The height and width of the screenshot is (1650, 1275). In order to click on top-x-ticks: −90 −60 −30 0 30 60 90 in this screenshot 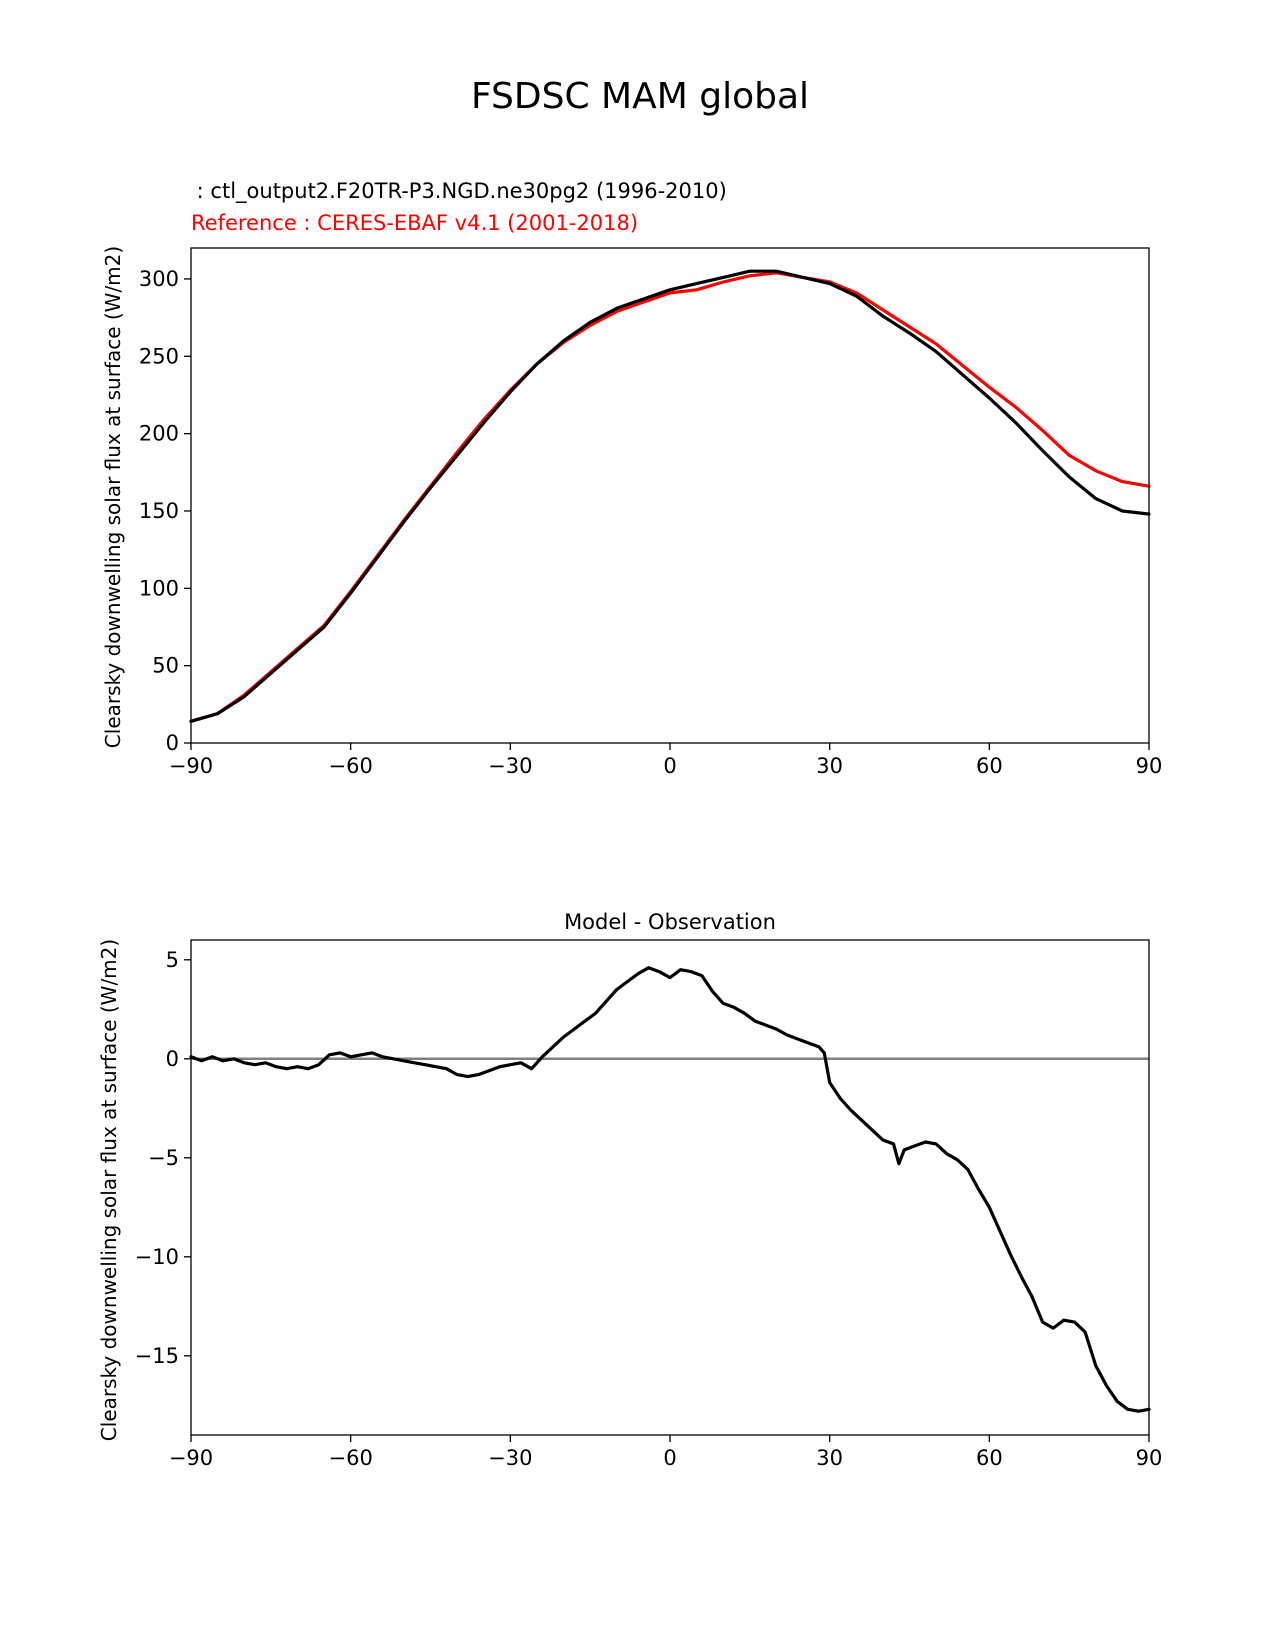, I will do `click(666, 760)`.